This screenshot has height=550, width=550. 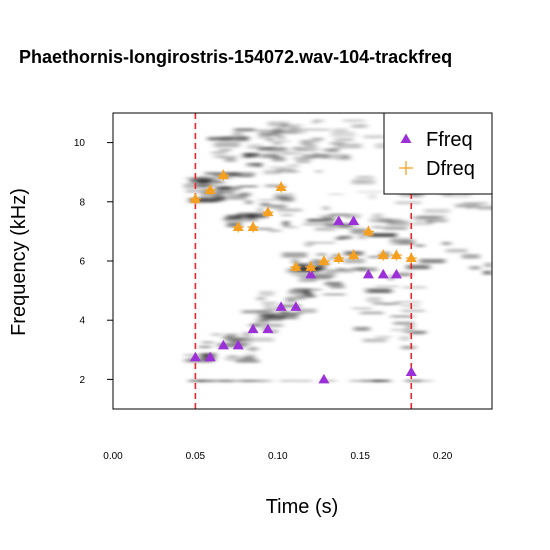 I want to click on legend-box, so click(x=438, y=153).